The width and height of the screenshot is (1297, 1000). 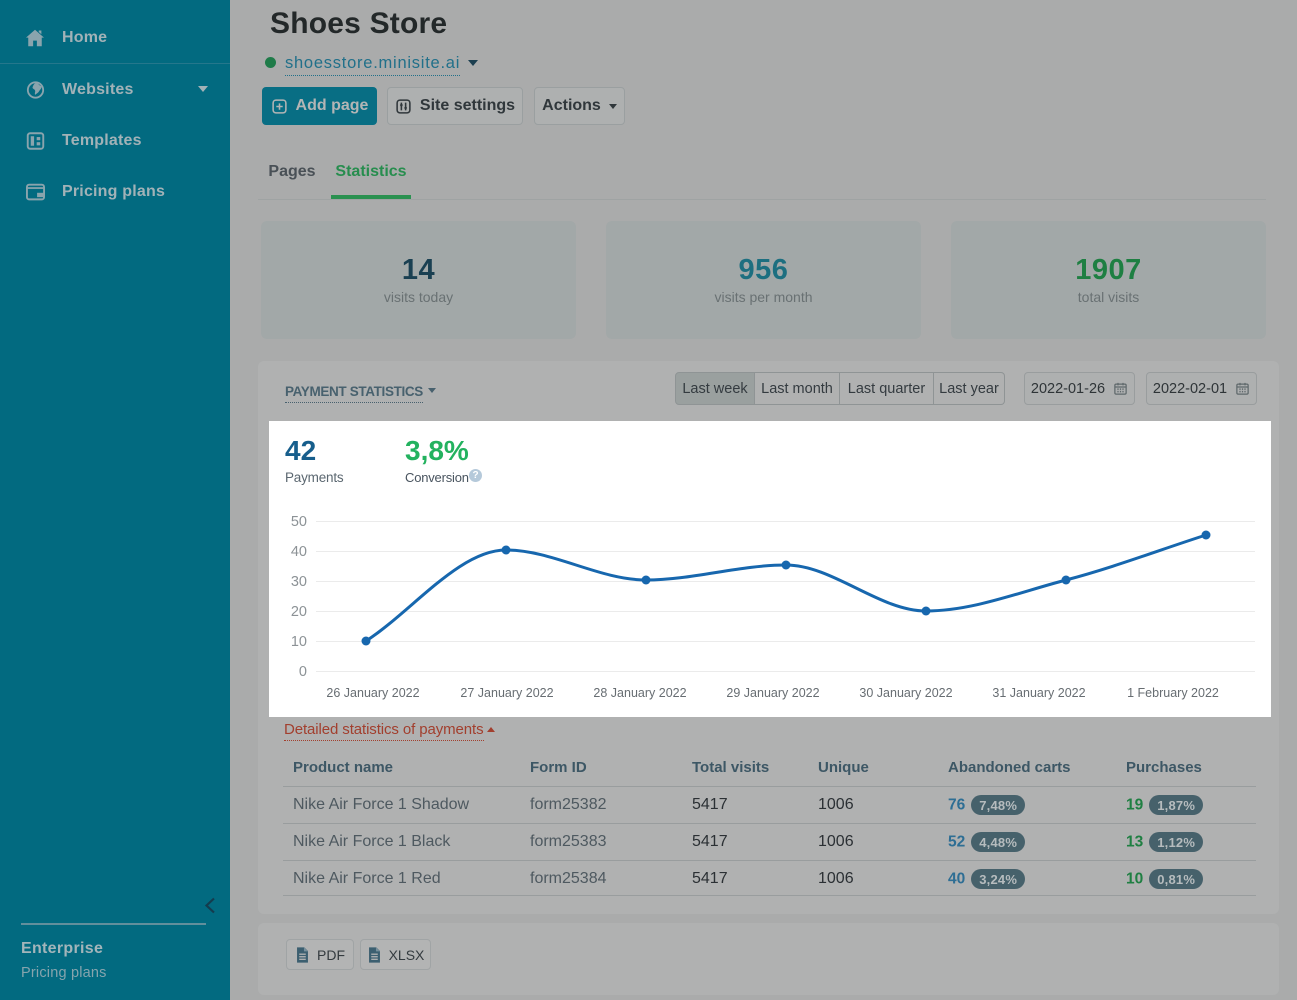 I want to click on svg-text: 28 January 2022, so click(x=639, y=693).